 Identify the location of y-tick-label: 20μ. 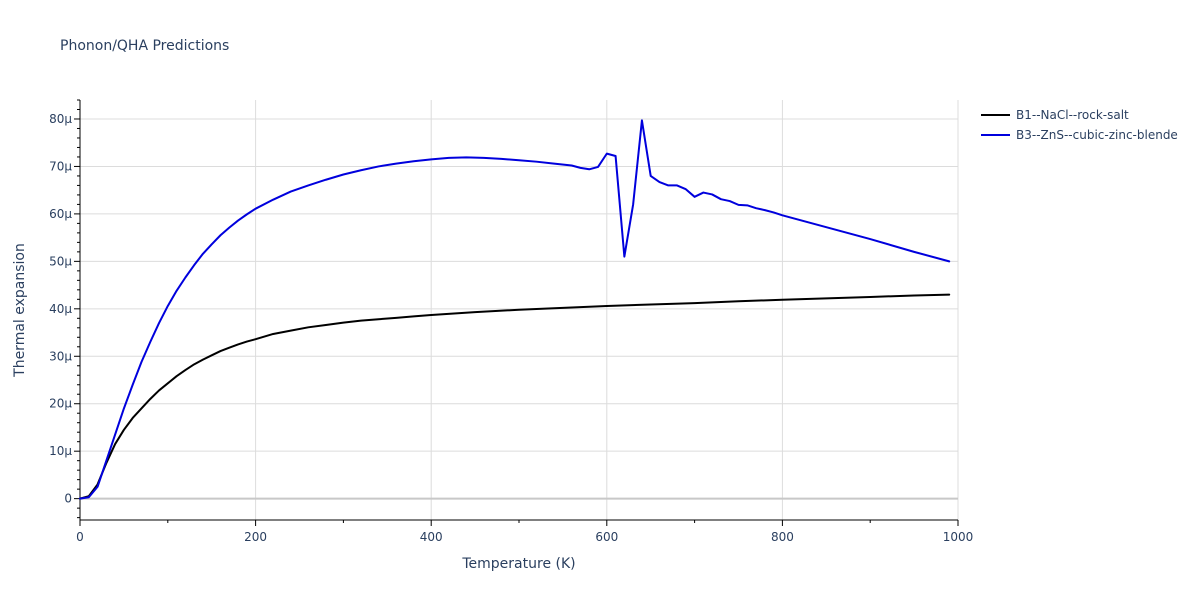
(60, 404).